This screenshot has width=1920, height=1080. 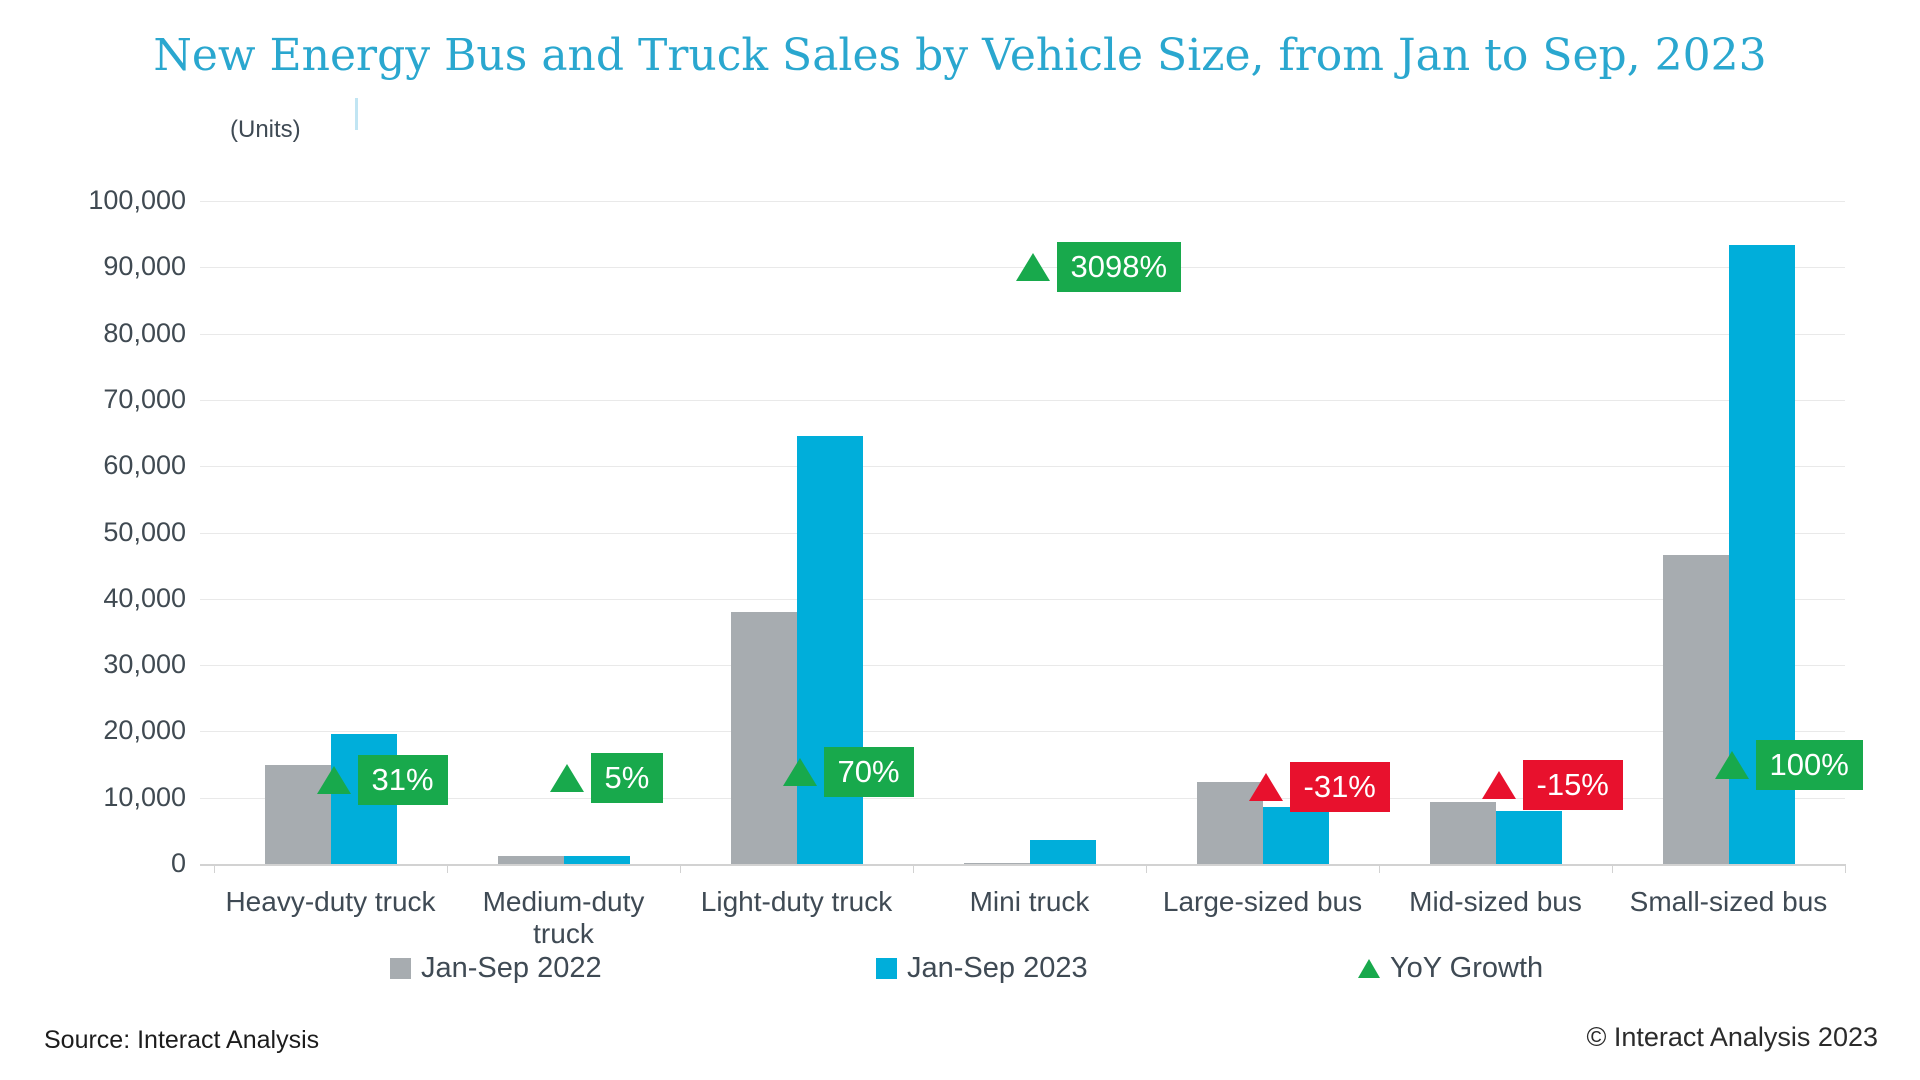 I want to click on growth-badge: 100%, so click(x=1809, y=765).